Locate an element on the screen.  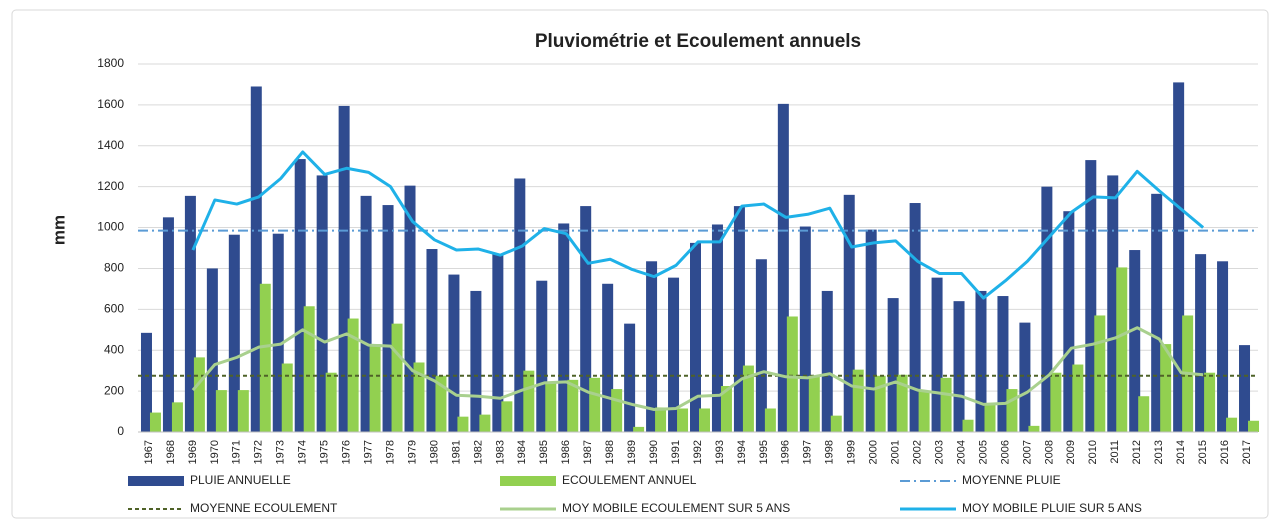
y-tick-label: 1000 is located at coordinates (110, 227).